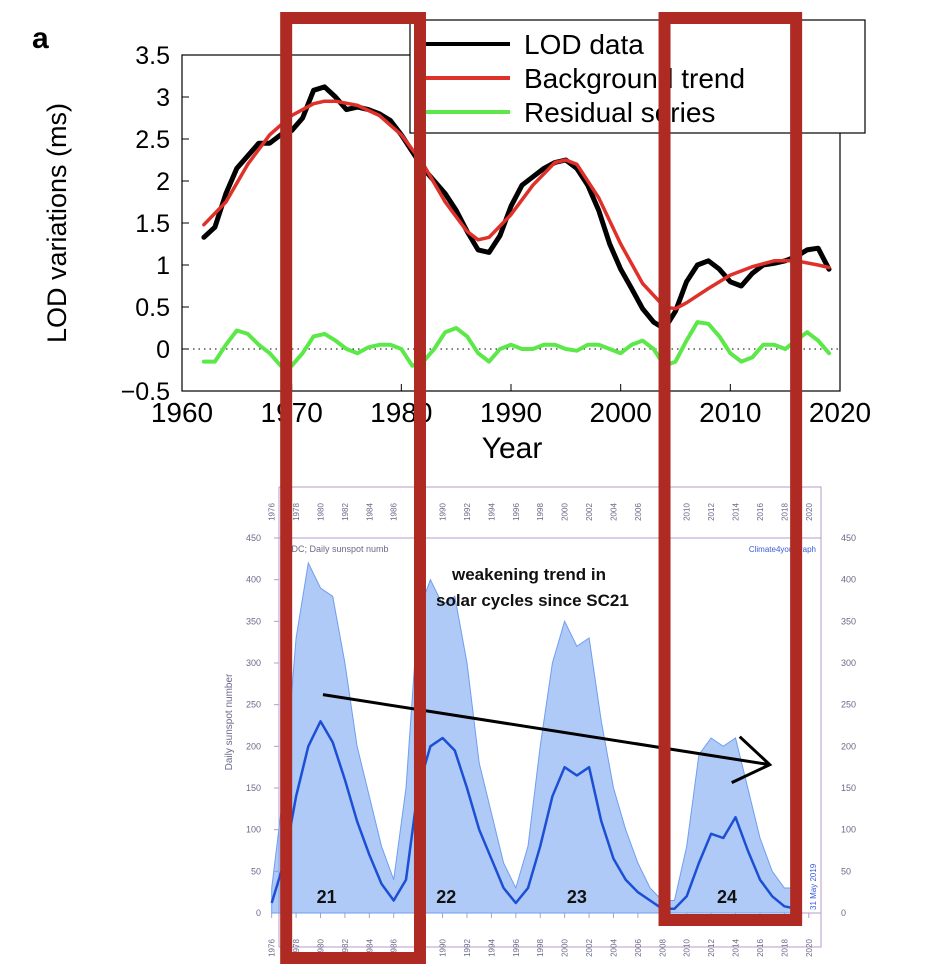 This screenshot has width=944, height=972. Describe the element at coordinates (321, 948) in the screenshot. I see `sunspot-x-tick-label-bottom: 1980` at that location.